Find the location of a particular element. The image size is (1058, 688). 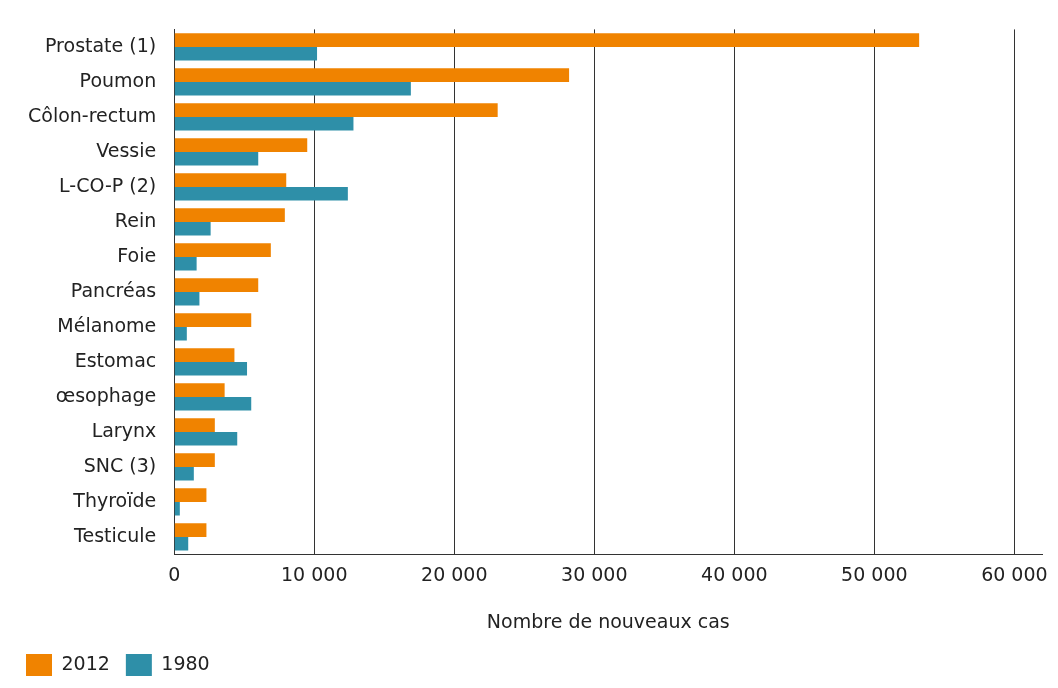

y-tick-label: Thyroïde is located at coordinates (114, 499).